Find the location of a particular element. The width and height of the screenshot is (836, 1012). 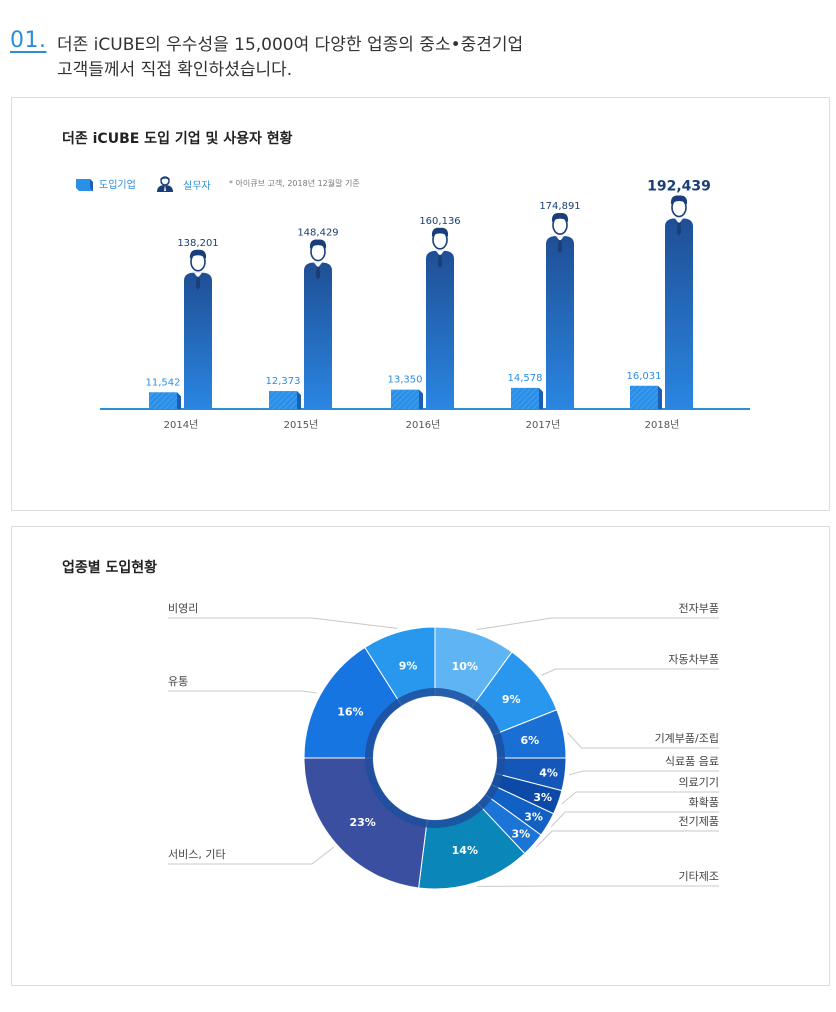

x-tick-label: 2017년 is located at coordinates (543, 425).